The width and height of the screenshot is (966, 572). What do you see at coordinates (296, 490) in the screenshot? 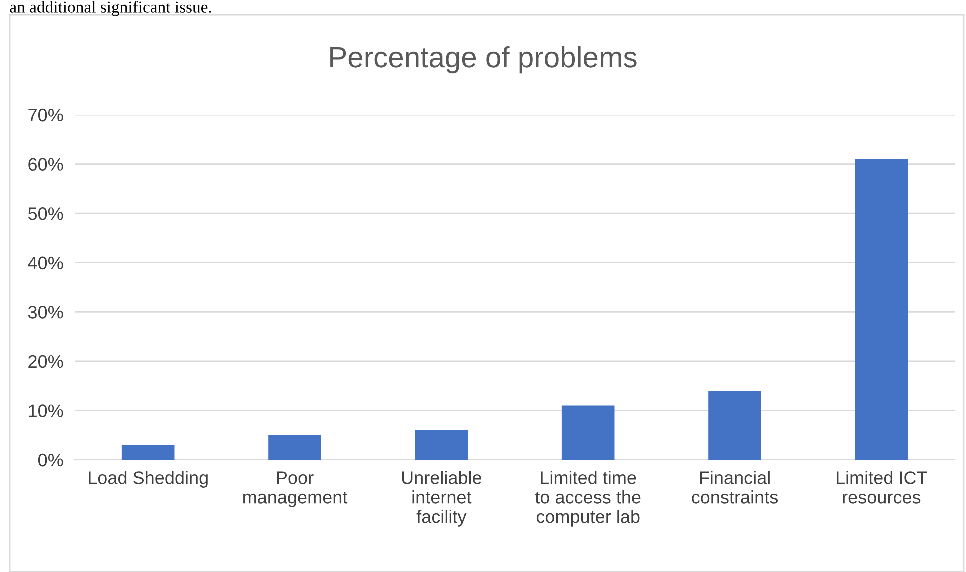
I see `x-tick-label: Poor management` at bounding box center [296, 490].